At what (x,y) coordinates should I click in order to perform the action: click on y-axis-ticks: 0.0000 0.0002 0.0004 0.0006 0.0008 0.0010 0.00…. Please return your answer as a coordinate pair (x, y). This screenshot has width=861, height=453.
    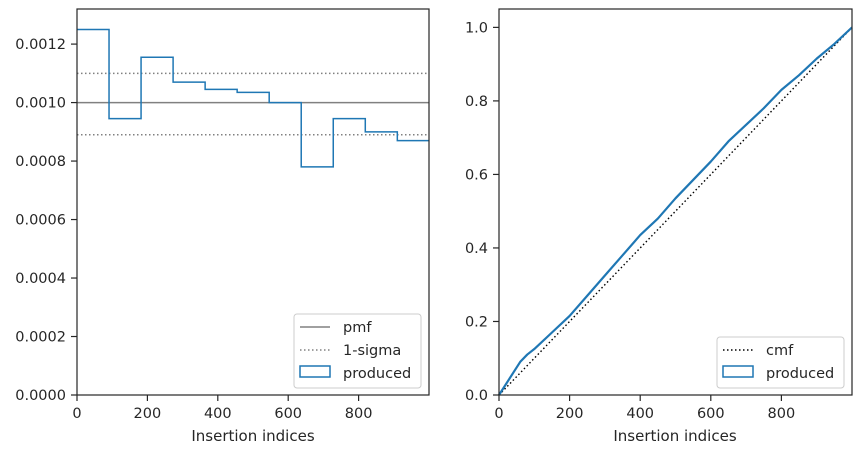
    Looking at the image, I should click on (46, 220).